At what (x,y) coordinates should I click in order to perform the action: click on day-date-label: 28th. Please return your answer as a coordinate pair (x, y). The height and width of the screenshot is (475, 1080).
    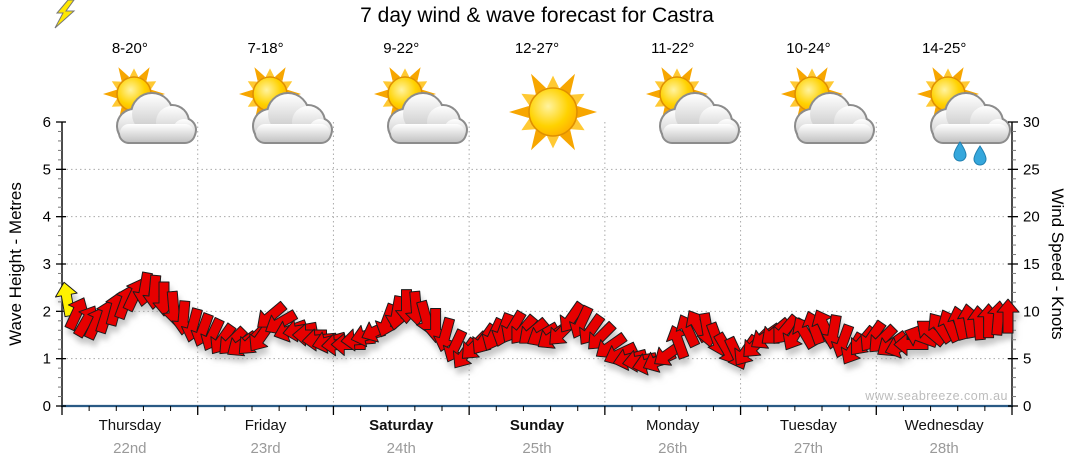
    Looking at the image, I should click on (944, 448).